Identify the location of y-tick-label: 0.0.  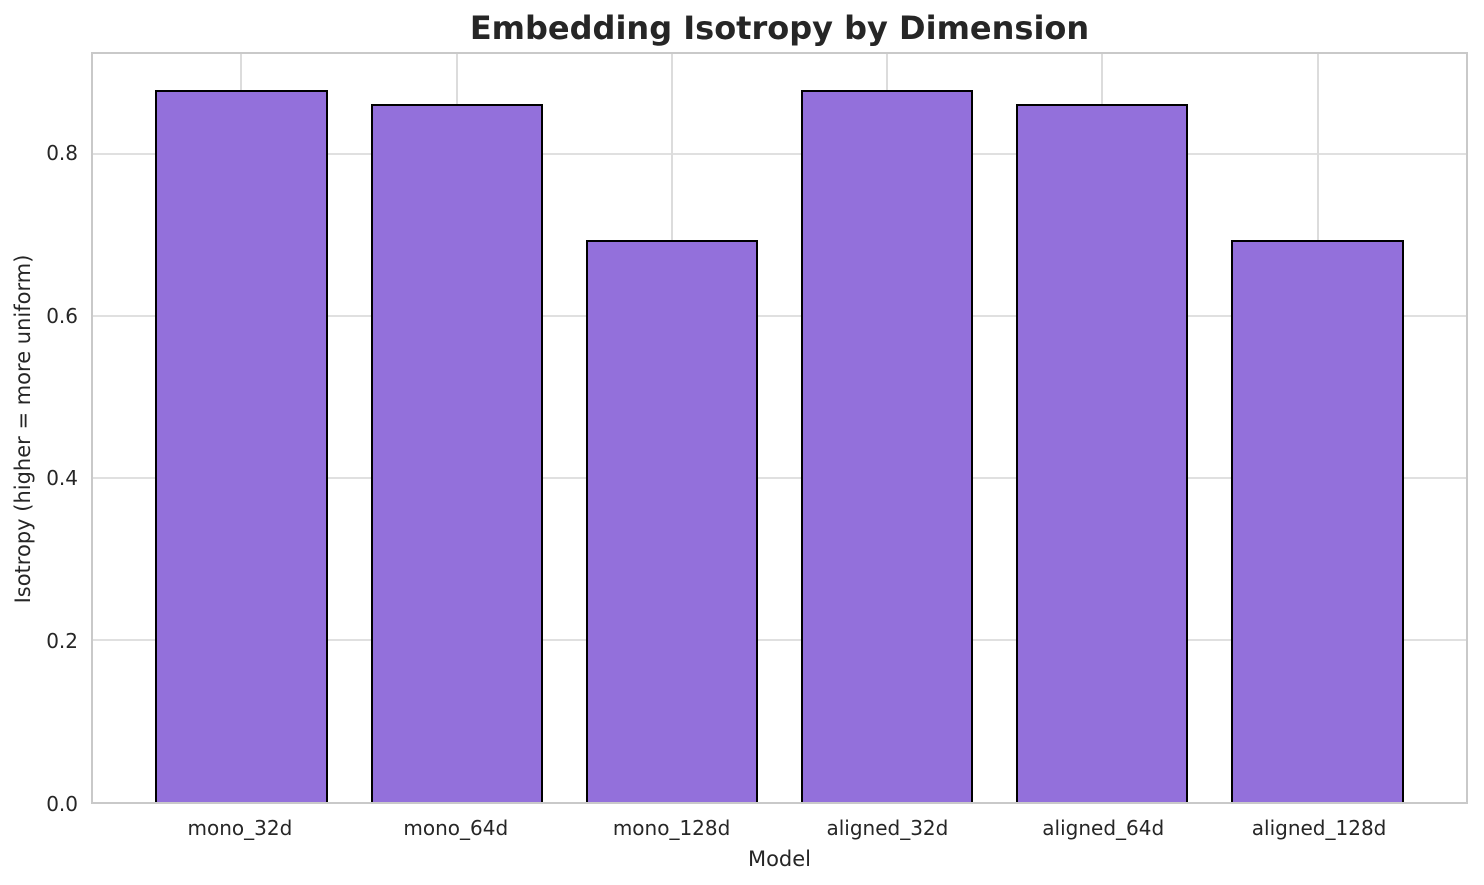
(62, 804).